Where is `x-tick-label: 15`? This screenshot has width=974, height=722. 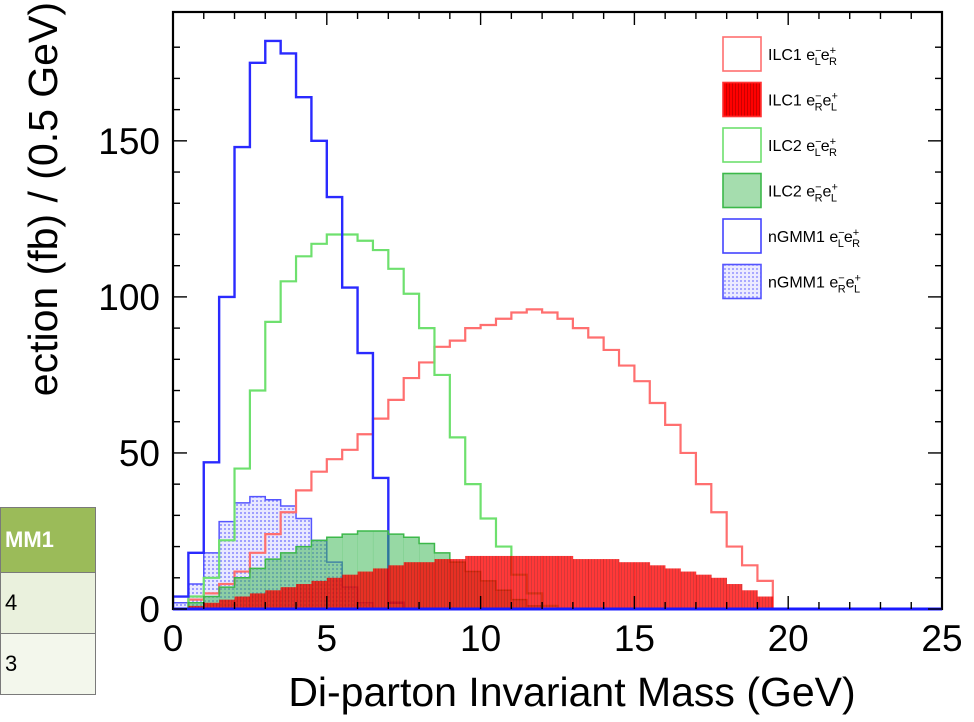
x-tick-label: 15 is located at coordinates (634, 638).